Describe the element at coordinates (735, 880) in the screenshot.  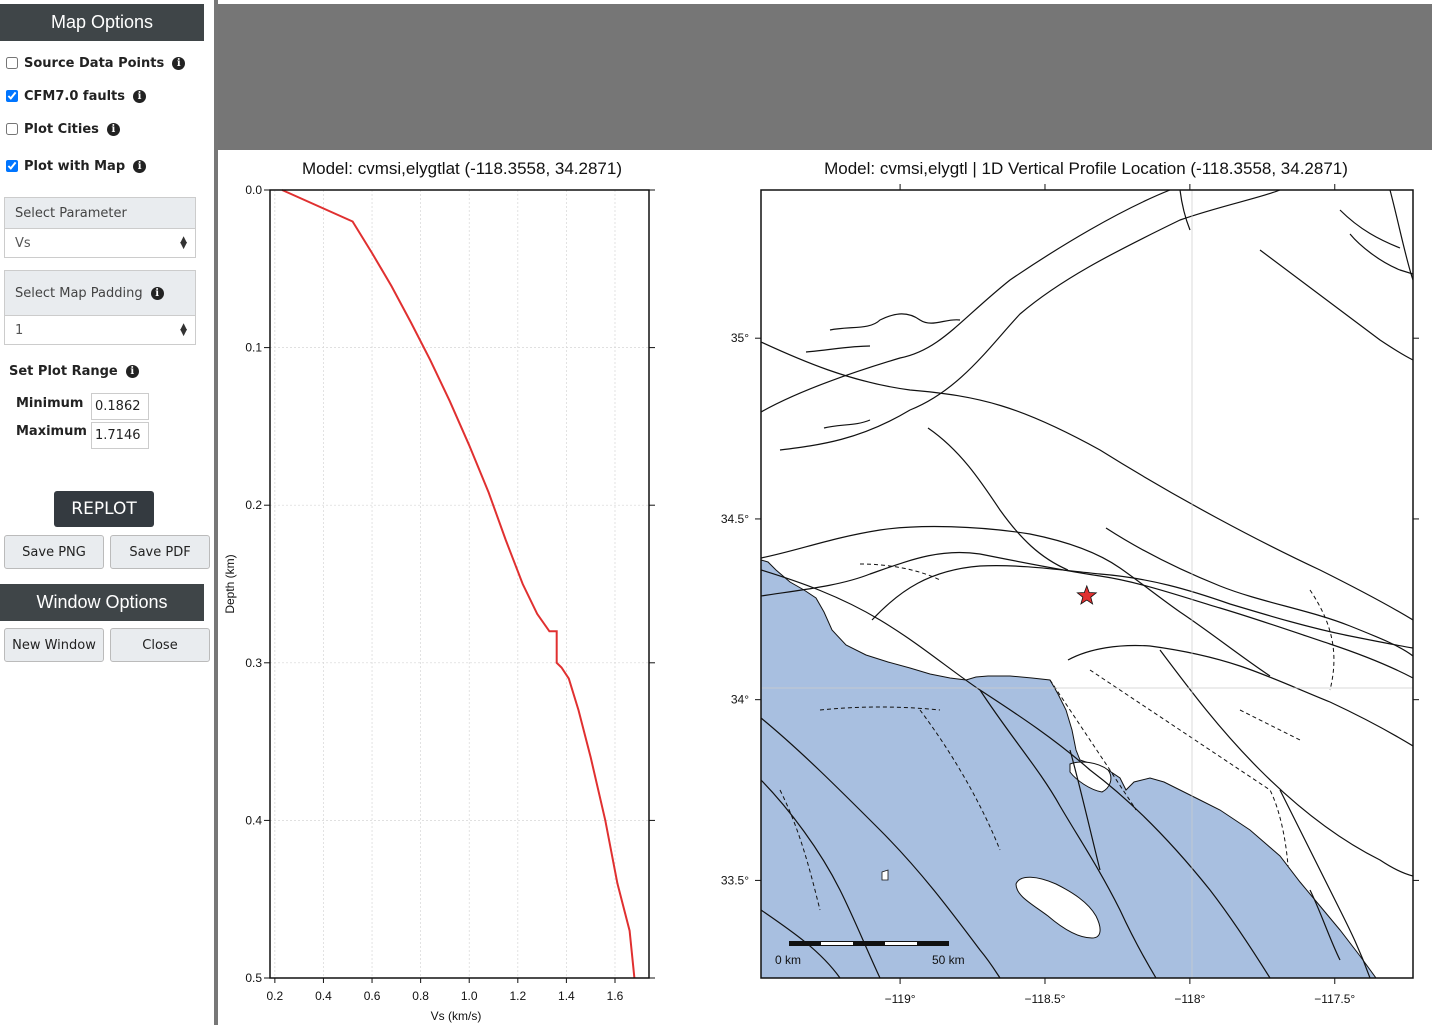
I see `map-y-tick-label: 33.5°` at that location.